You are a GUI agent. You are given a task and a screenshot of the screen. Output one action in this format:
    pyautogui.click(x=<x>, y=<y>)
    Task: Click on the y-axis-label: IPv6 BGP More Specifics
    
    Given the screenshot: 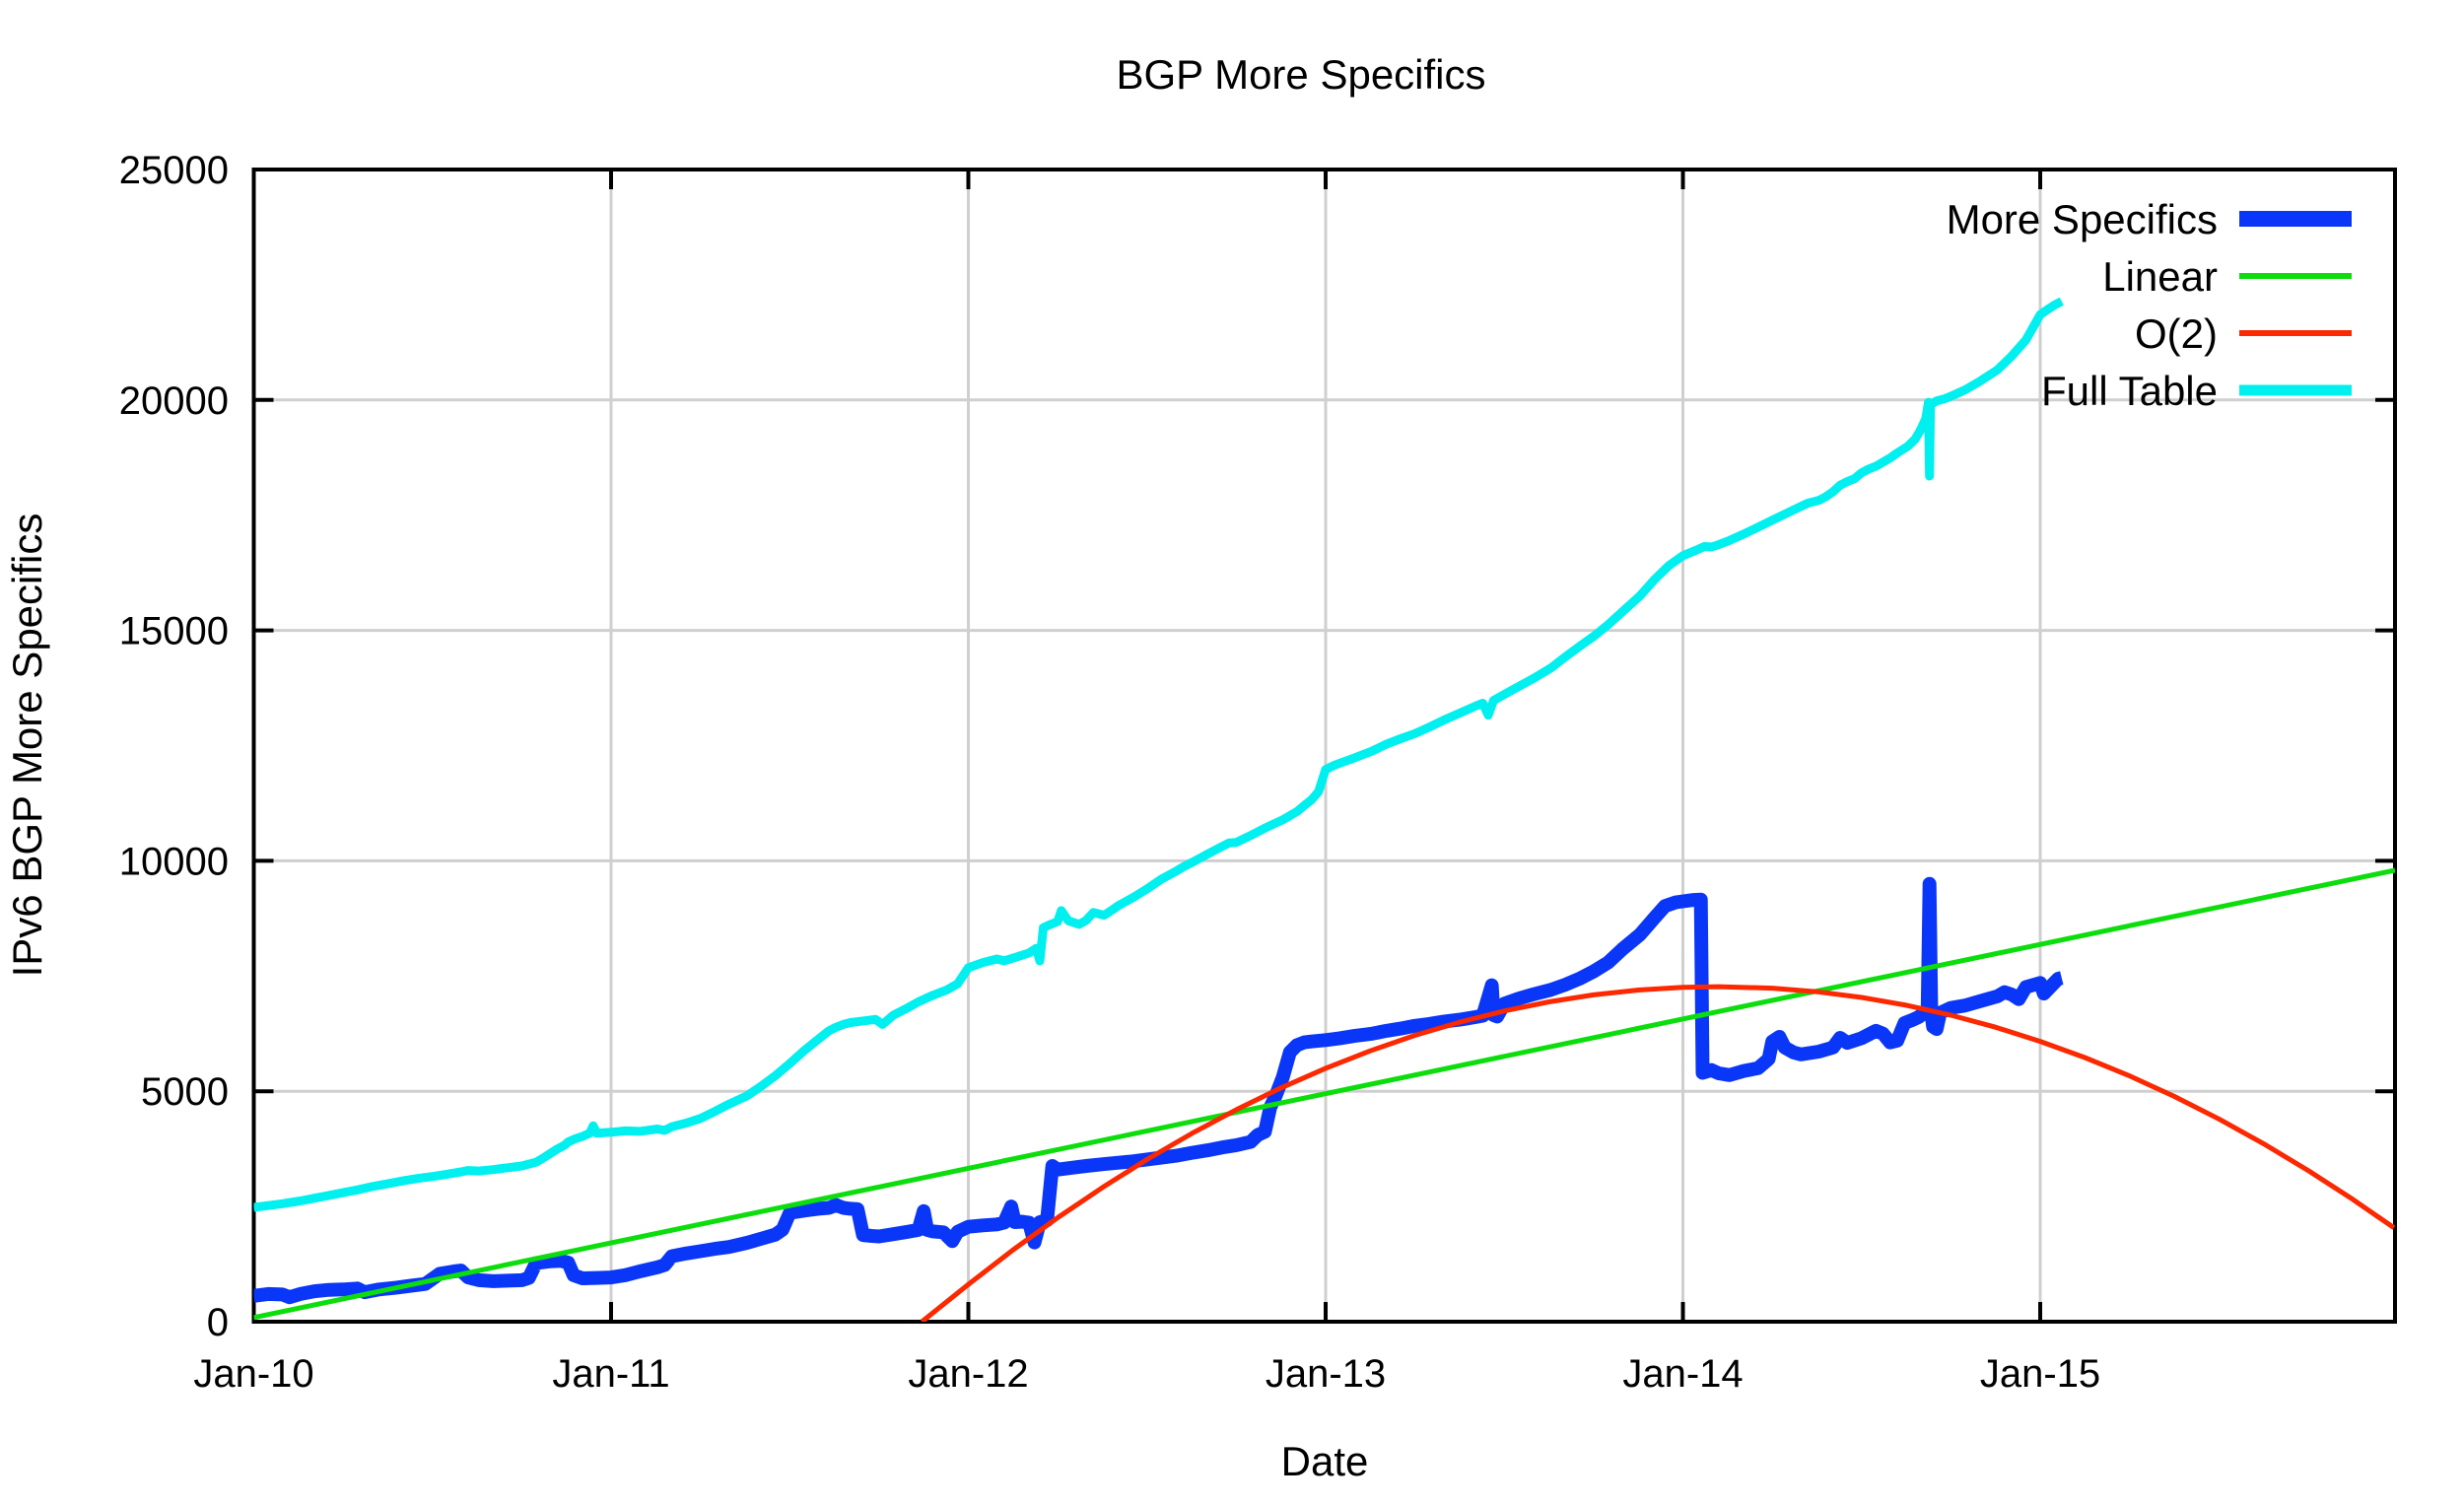 What is the action you would take?
    pyautogui.click(x=27, y=745)
    